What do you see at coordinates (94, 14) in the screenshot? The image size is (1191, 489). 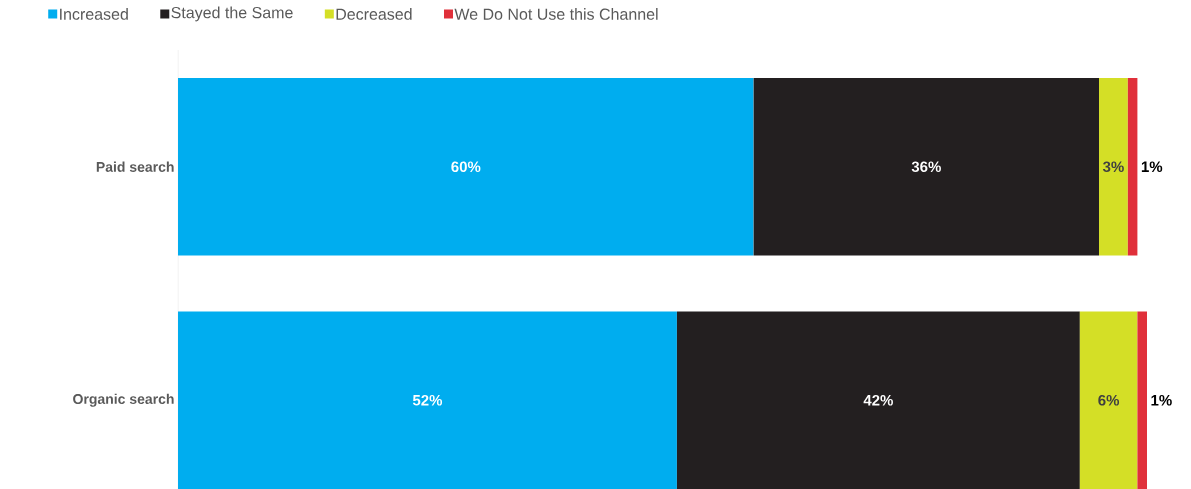 I see `legend-label: Increased` at bounding box center [94, 14].